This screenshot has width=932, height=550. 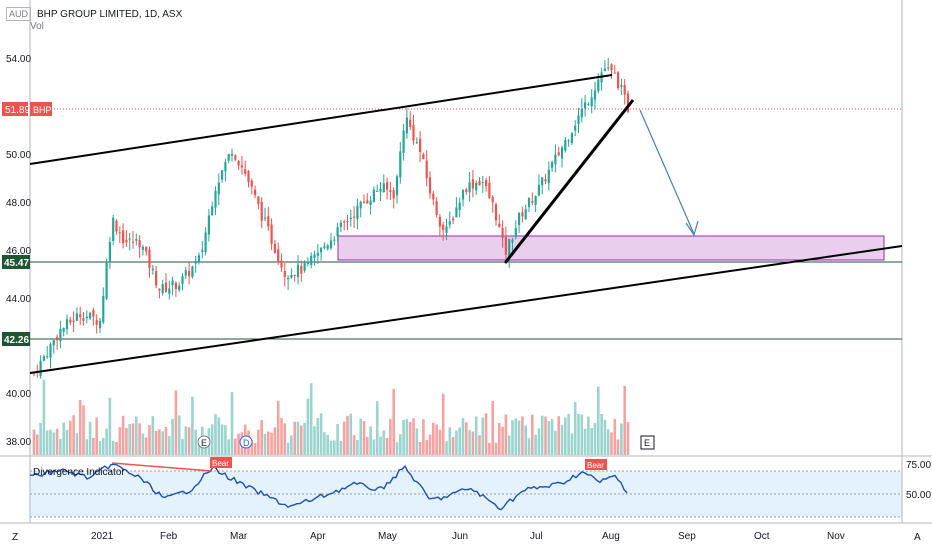 What do you see at coordinates (321, 119) in the screenshot?
I see `upper-channel-line` at bounding box center [321, 119].